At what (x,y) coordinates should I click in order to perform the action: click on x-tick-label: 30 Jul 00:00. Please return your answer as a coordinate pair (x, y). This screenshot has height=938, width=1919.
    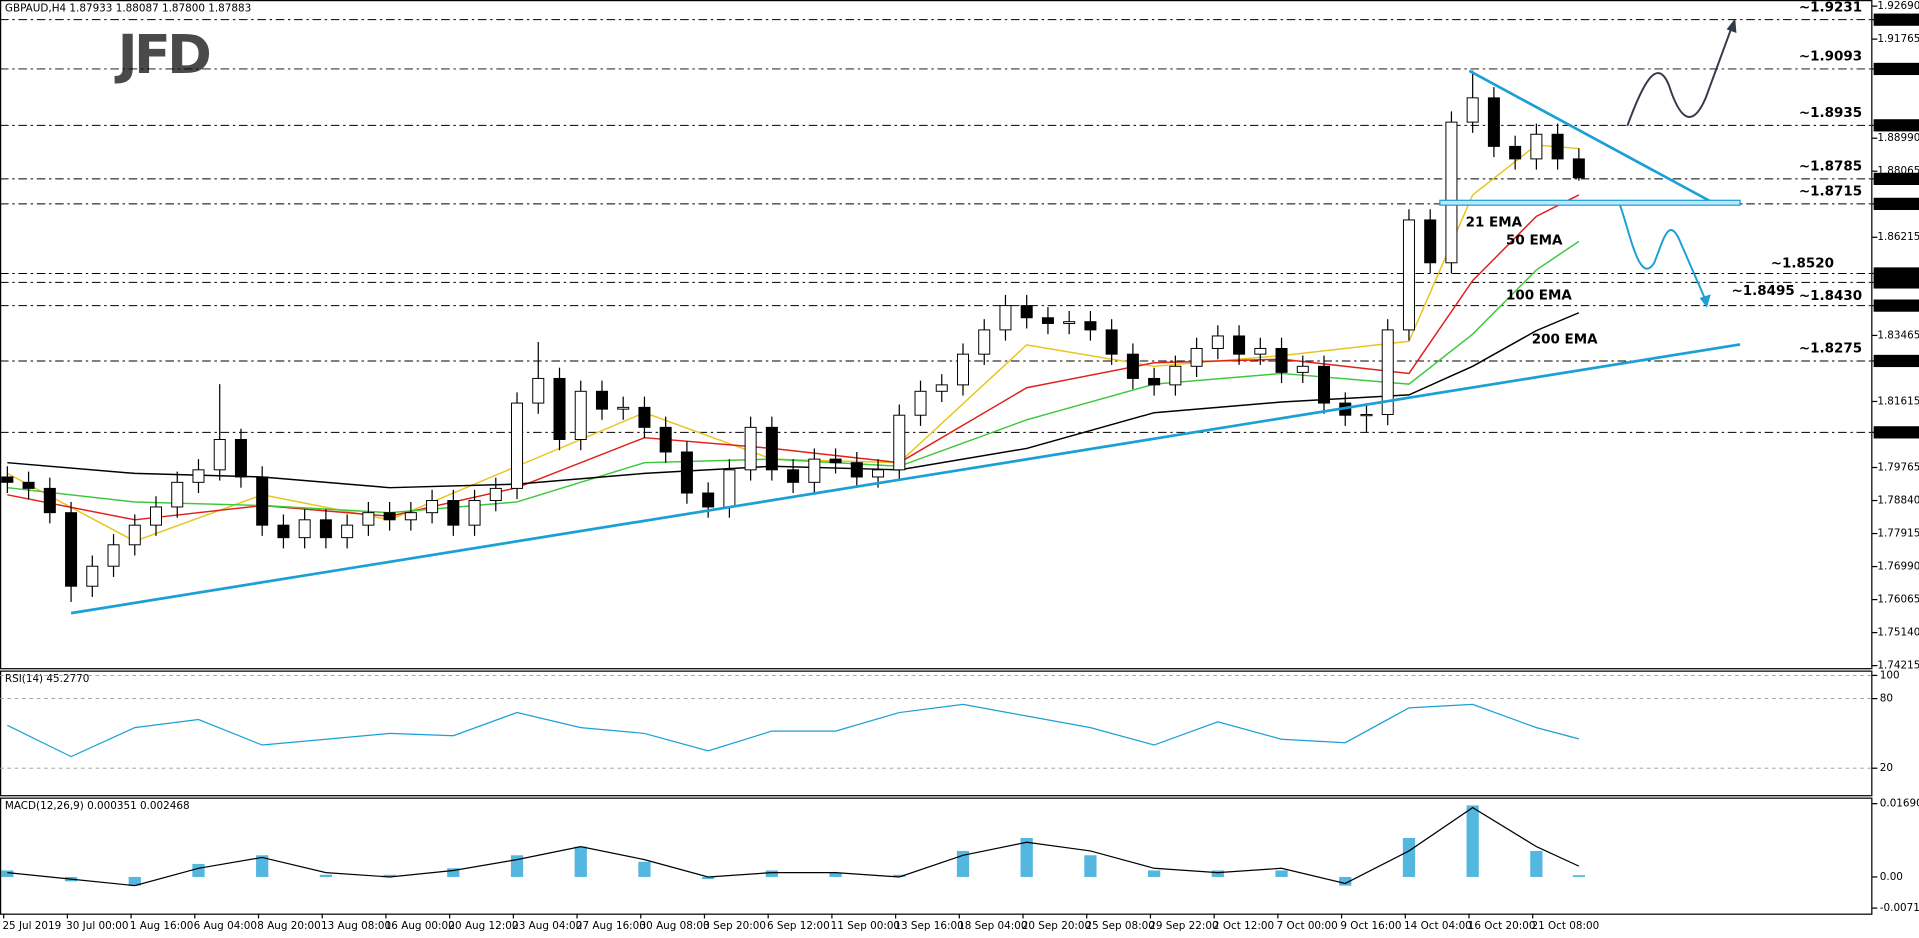
    Looking at the image, I should click on (97, 926).